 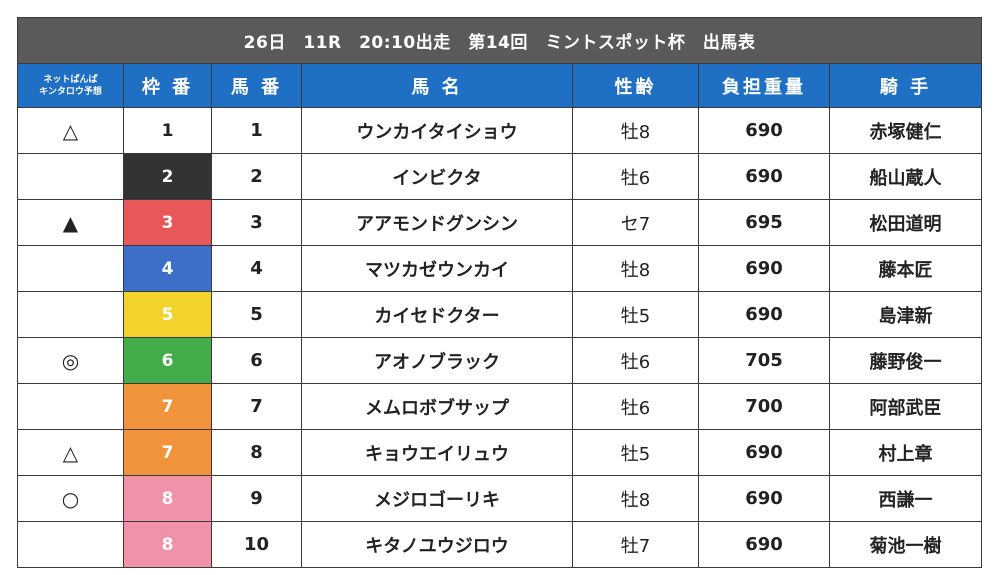 What do you see at coordinates (256, 498) in the screenshot?
I see `horse-number: 9` at bounding box center [256, 498].